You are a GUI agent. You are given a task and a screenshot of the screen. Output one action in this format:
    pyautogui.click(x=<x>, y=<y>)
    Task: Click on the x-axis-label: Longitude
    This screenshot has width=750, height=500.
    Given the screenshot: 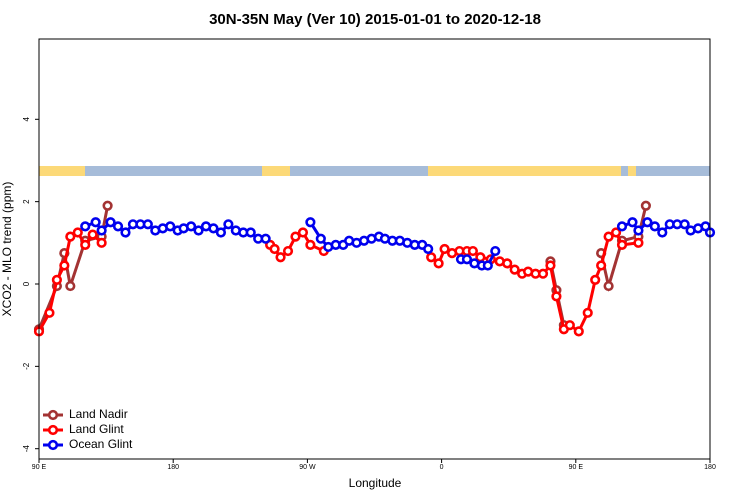 What is the action you would take?
    pyautogui.click(x=375, y=483)
    